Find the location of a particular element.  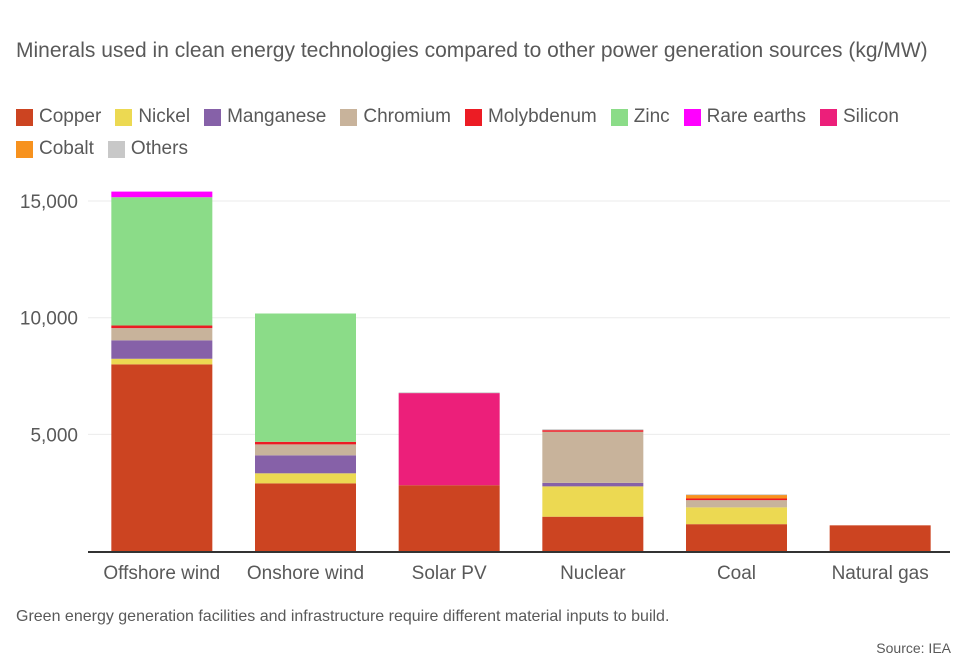

legend-item-silicon: Silicon is located at coordinates (859, 117).